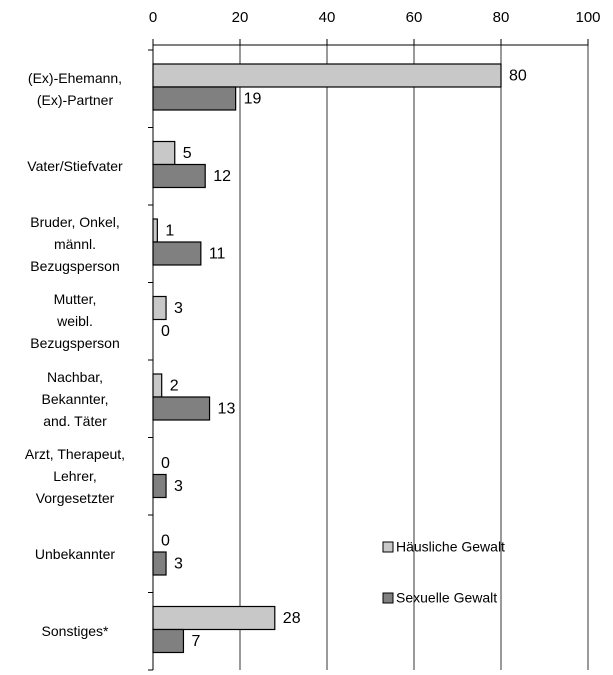  Describe the element at coordinates (240, 17) in the screenshot. I see `x-tick-label: 20` at that location.